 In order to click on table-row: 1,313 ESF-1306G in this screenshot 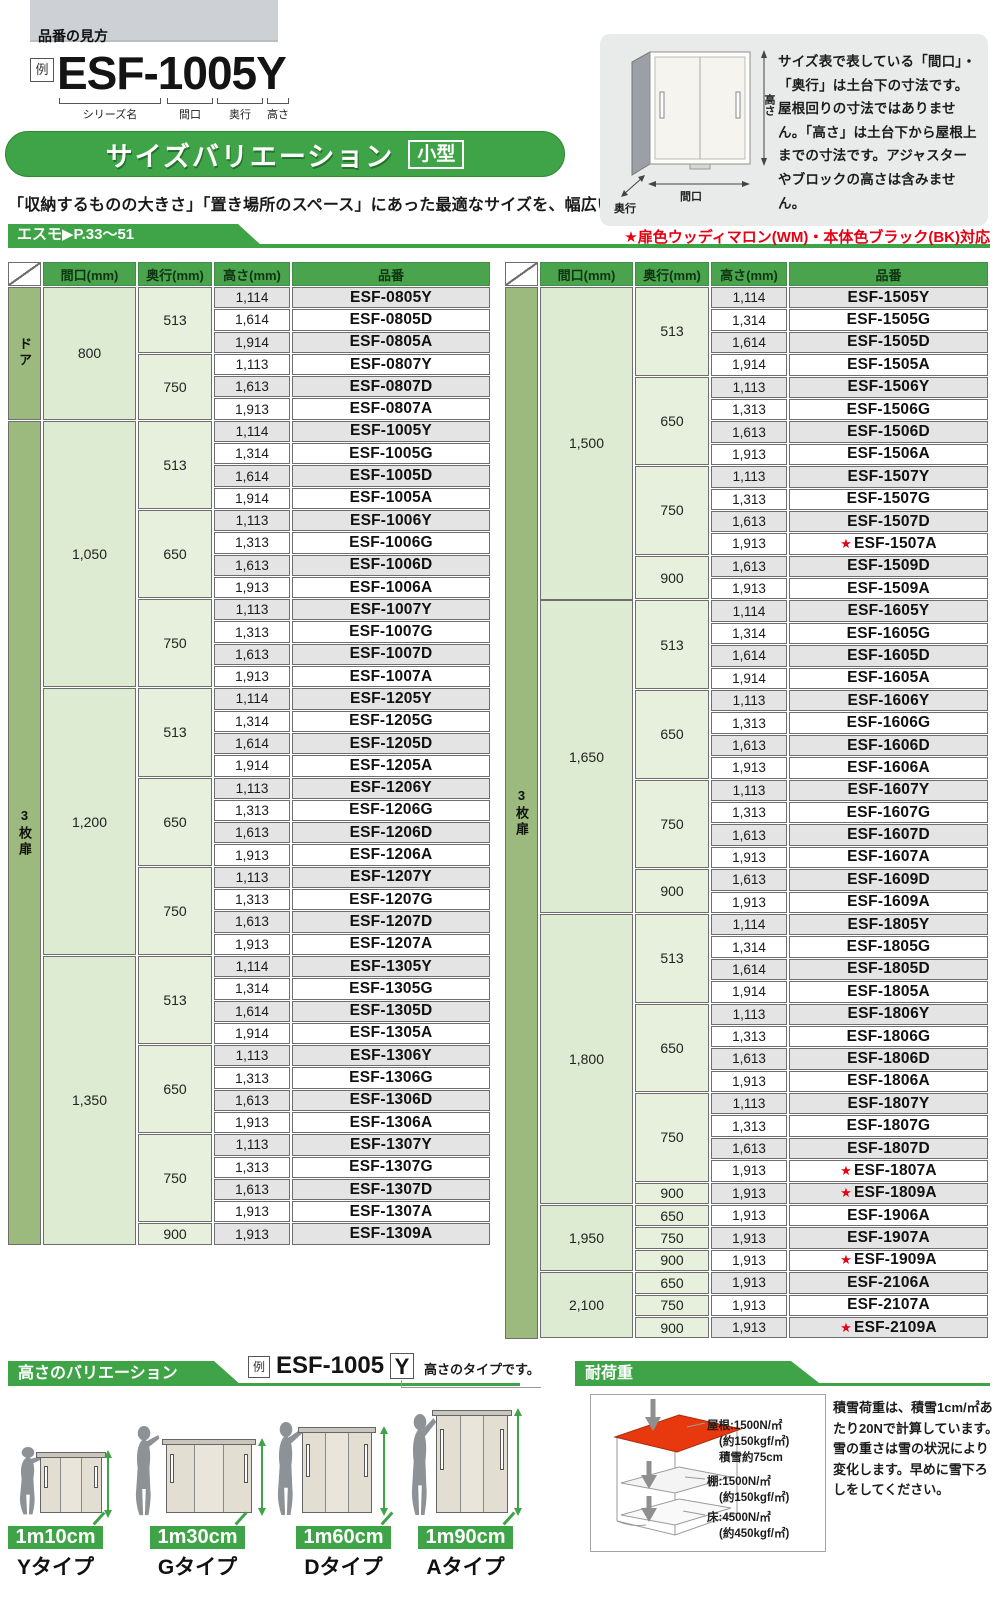, I will do `click(352, 1078)`.